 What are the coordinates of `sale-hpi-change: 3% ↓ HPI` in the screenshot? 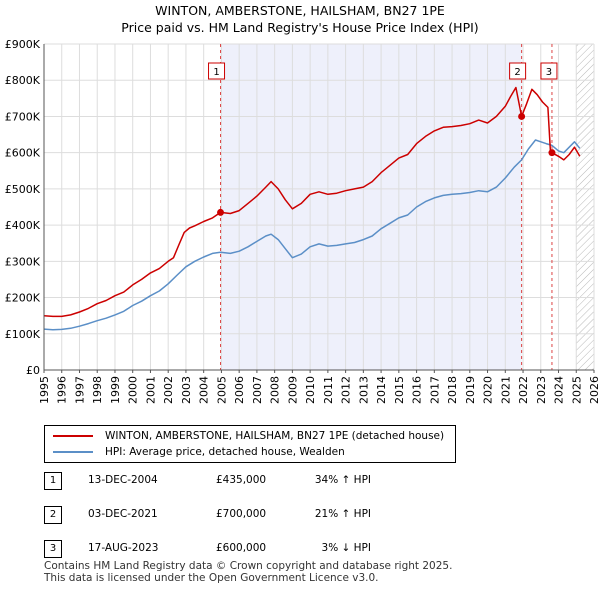 It's located at (346, 548).